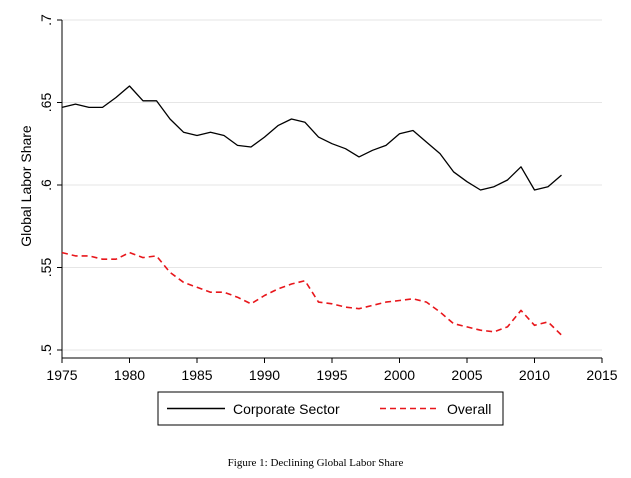  Describe the element at coordinates (601, 375) in the screenshot. I see `x-tick-label: 2015` at that location.